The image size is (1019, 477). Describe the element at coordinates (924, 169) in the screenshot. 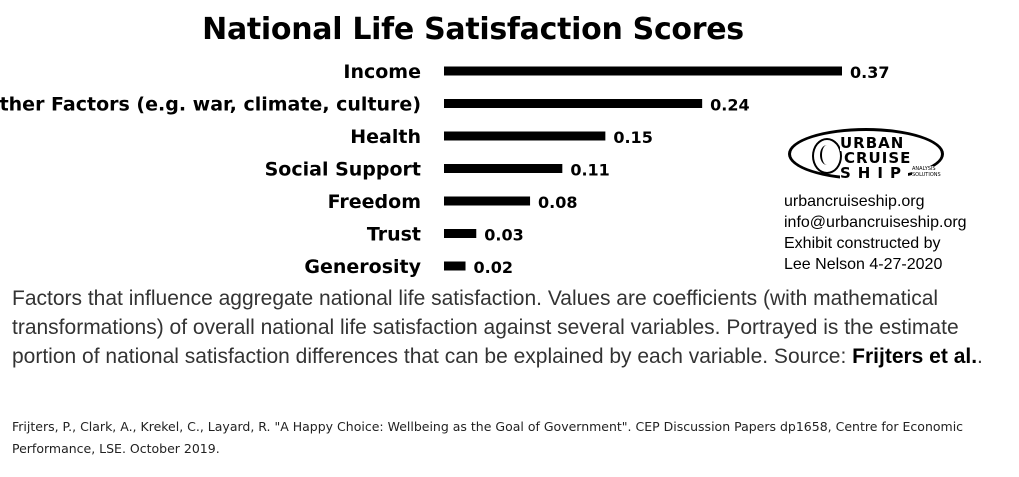

I see `logo-sub-analysis: ANALYSIS` at that location.